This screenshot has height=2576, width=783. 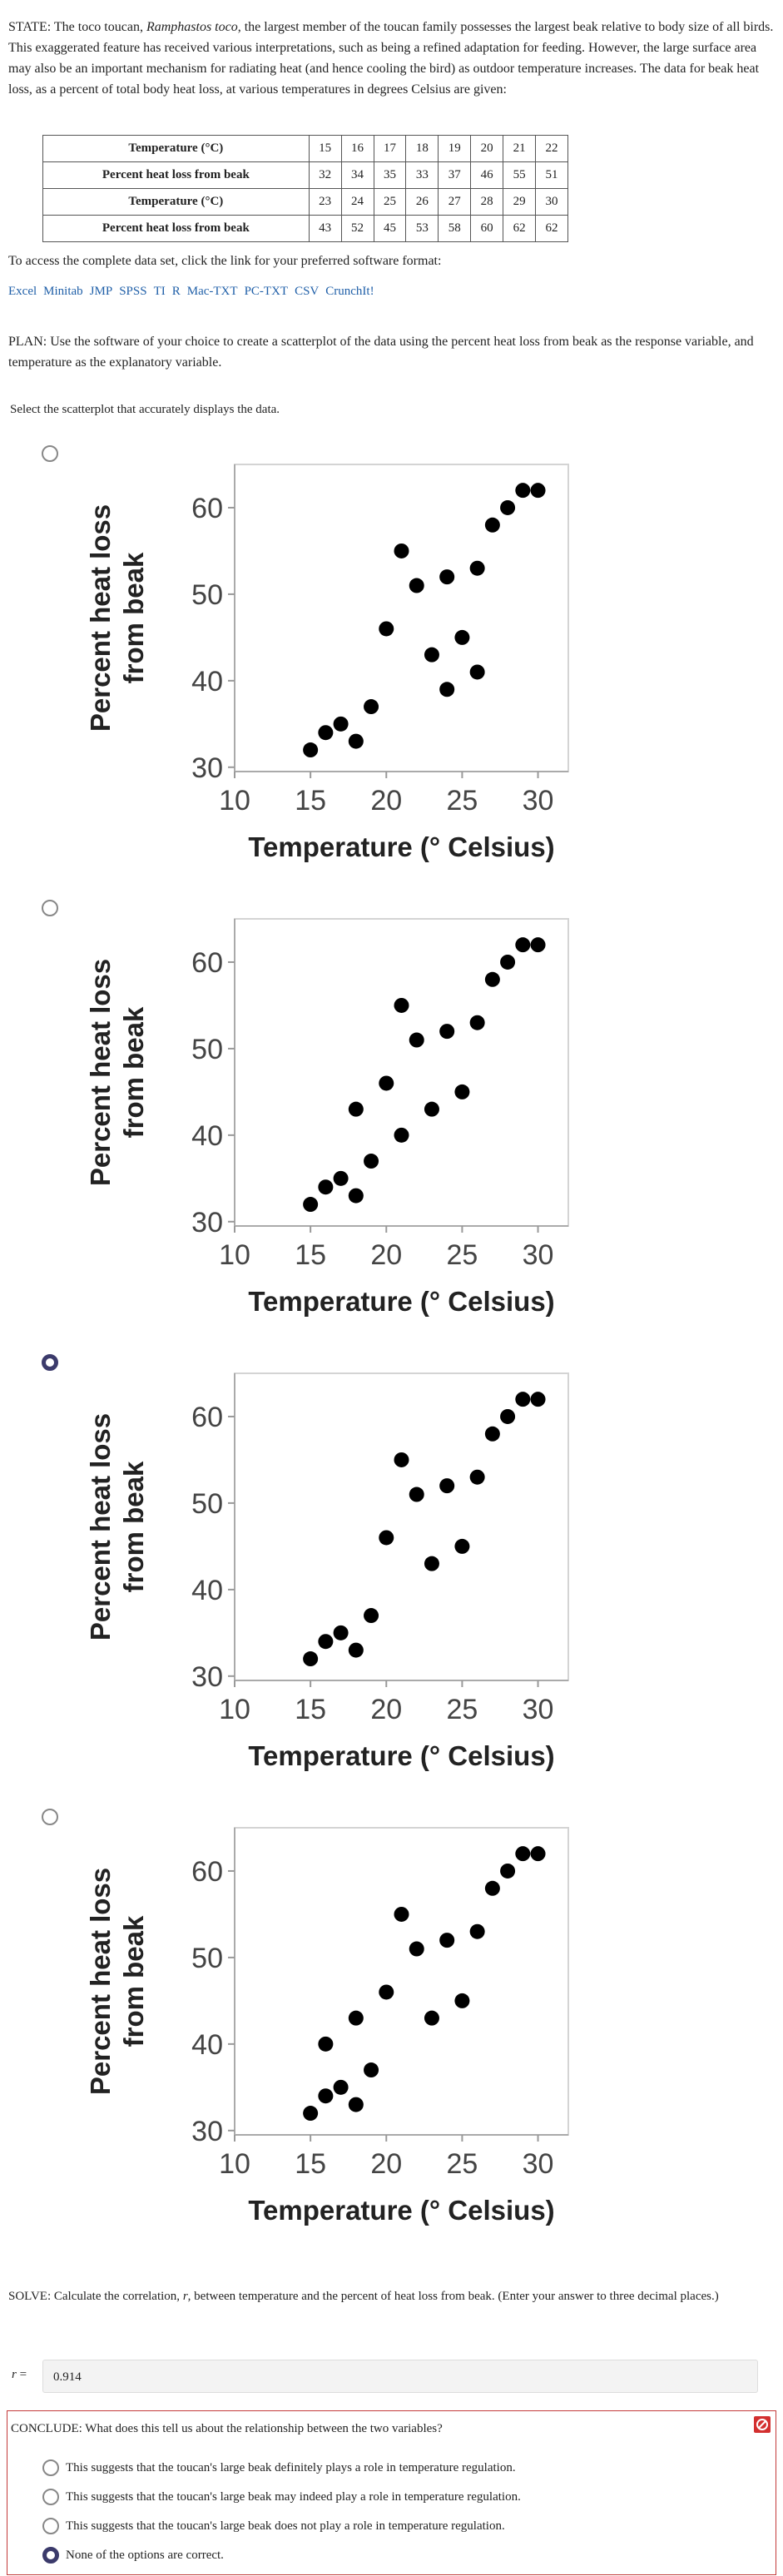 I want to click on table-cell: 43, so click(x=325, y=228).